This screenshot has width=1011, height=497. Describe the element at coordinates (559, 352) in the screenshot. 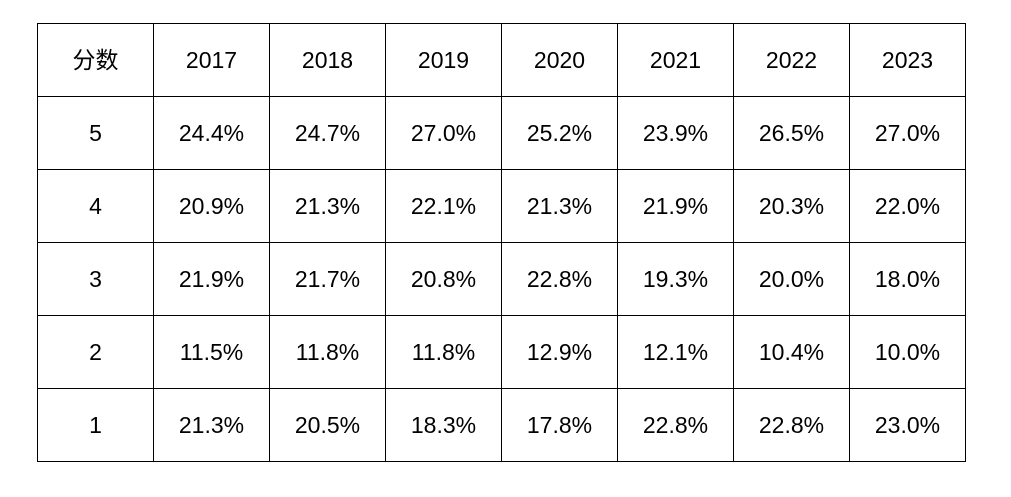

I see `percent-cell: 12.9%` at that location.